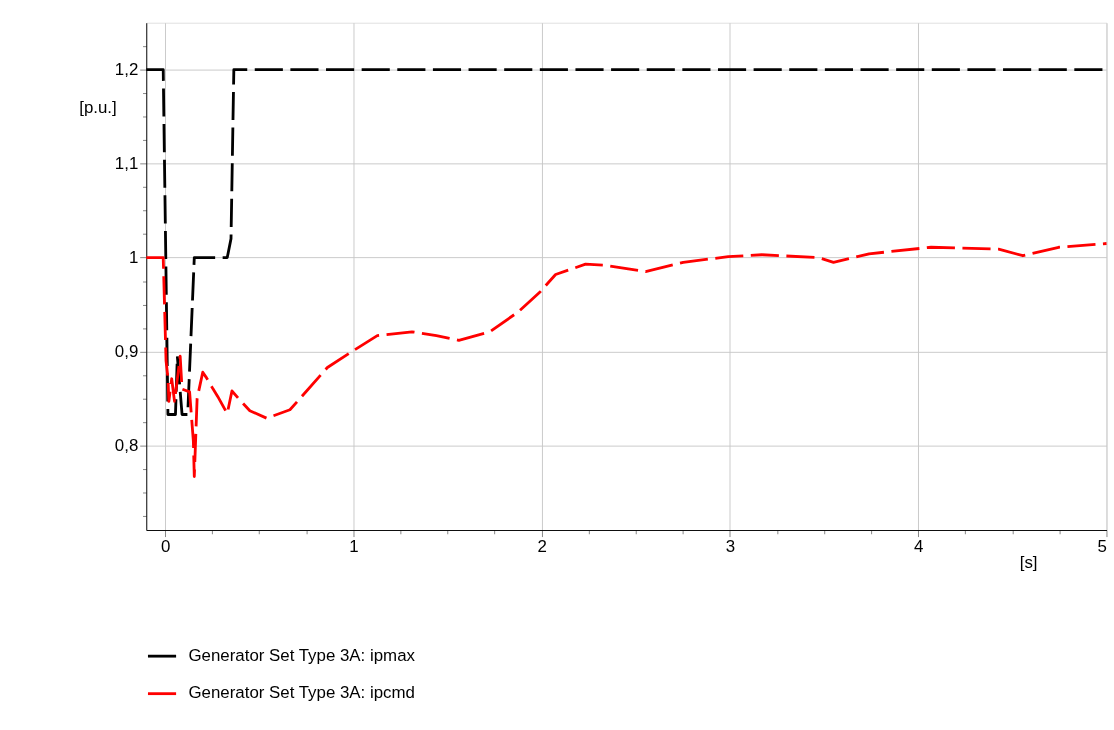 Image resolution: width=1114 pixels, height=730 pixels. What do you see at coordinates (98, 108) in the screenshot?
I see `y-axis-title: [p.u.]` at bounding box center [98, 108].